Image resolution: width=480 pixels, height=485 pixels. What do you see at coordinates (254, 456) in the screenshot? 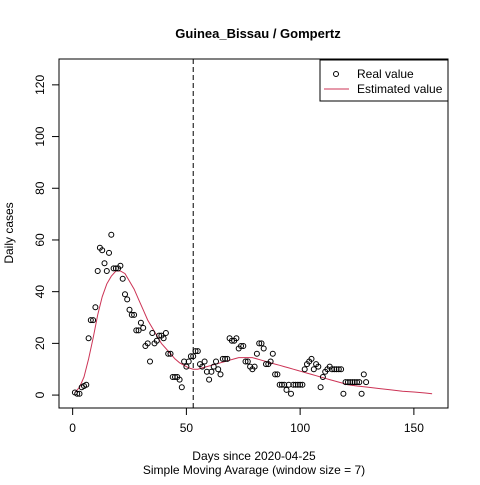
I see `x-axis-label: Days since 2020-04-25` at bounding box center [254, 456].